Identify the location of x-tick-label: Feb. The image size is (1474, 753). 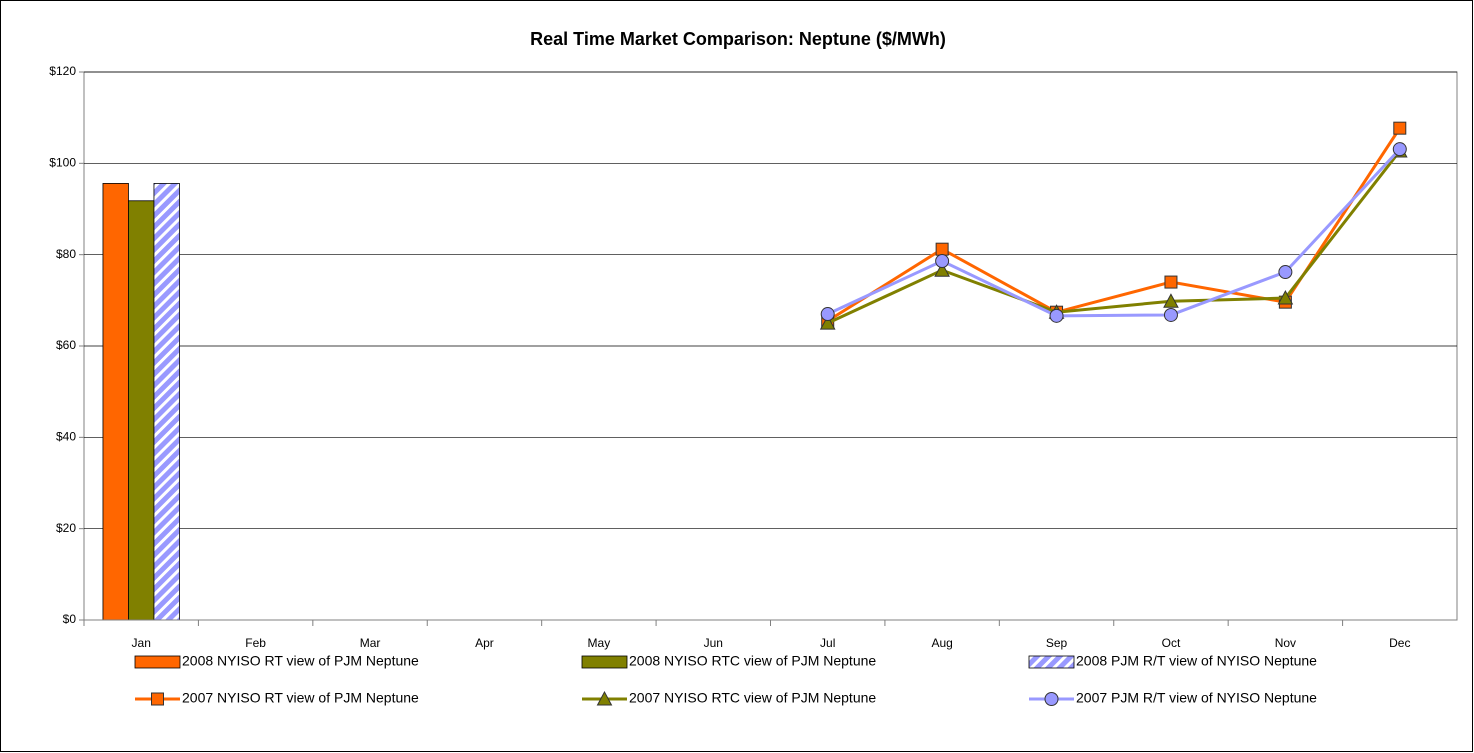
(255, 643).